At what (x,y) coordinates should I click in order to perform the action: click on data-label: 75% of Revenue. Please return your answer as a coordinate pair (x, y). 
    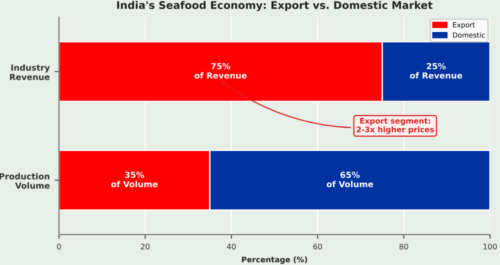
    Looking at the image, I should click on (220, 71).